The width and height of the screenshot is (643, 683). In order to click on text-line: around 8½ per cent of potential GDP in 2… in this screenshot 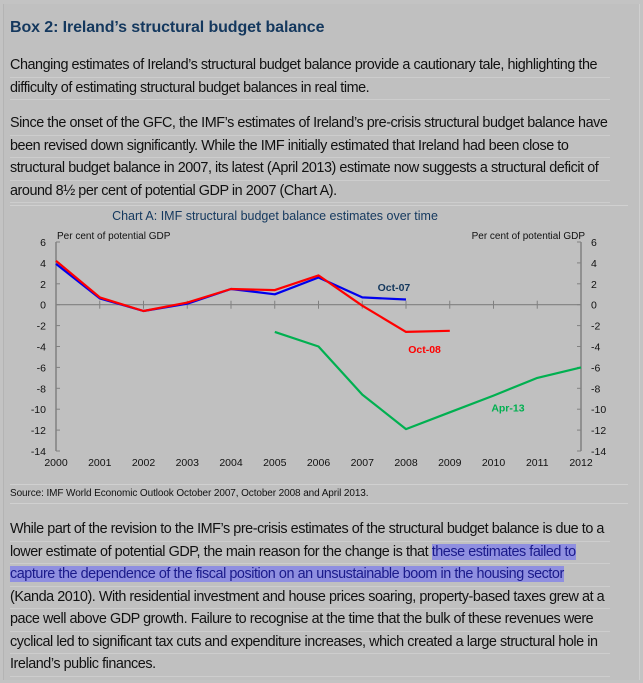, I will do `click(310, 192)`.